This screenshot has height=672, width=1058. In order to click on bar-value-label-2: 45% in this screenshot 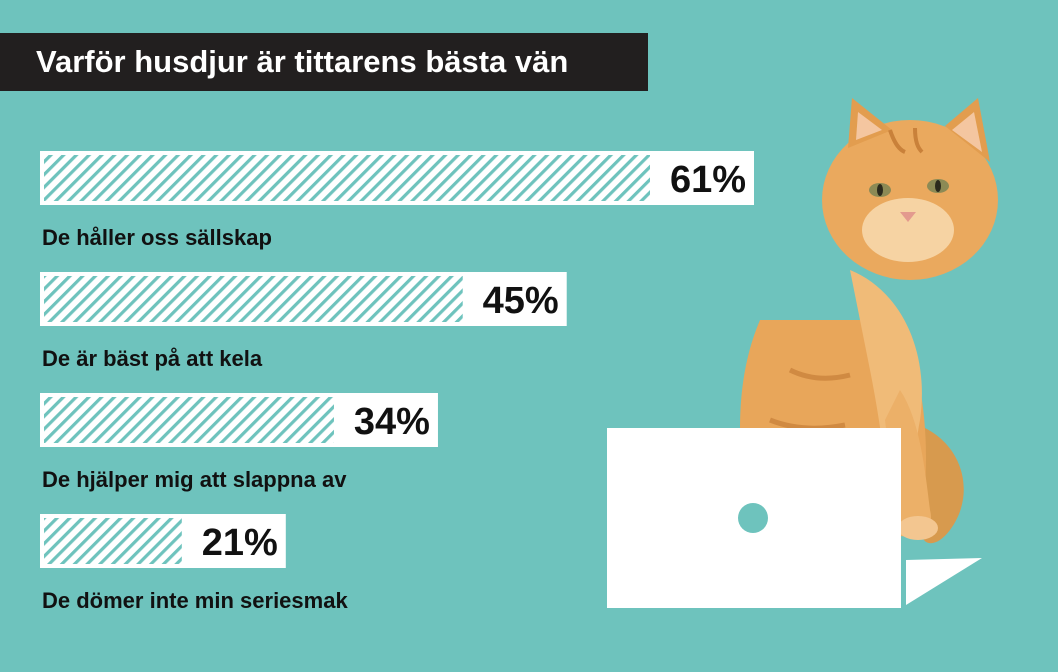, I will do `click(521, 301)`.